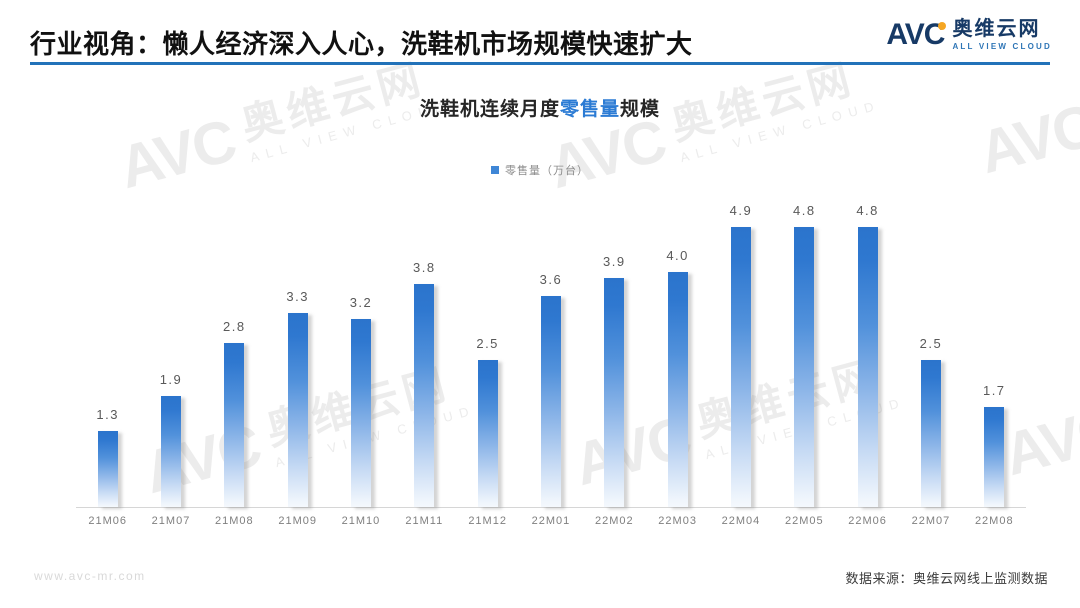  I want to click on x-axis-tick-label: 21M12, so click(487, 521).